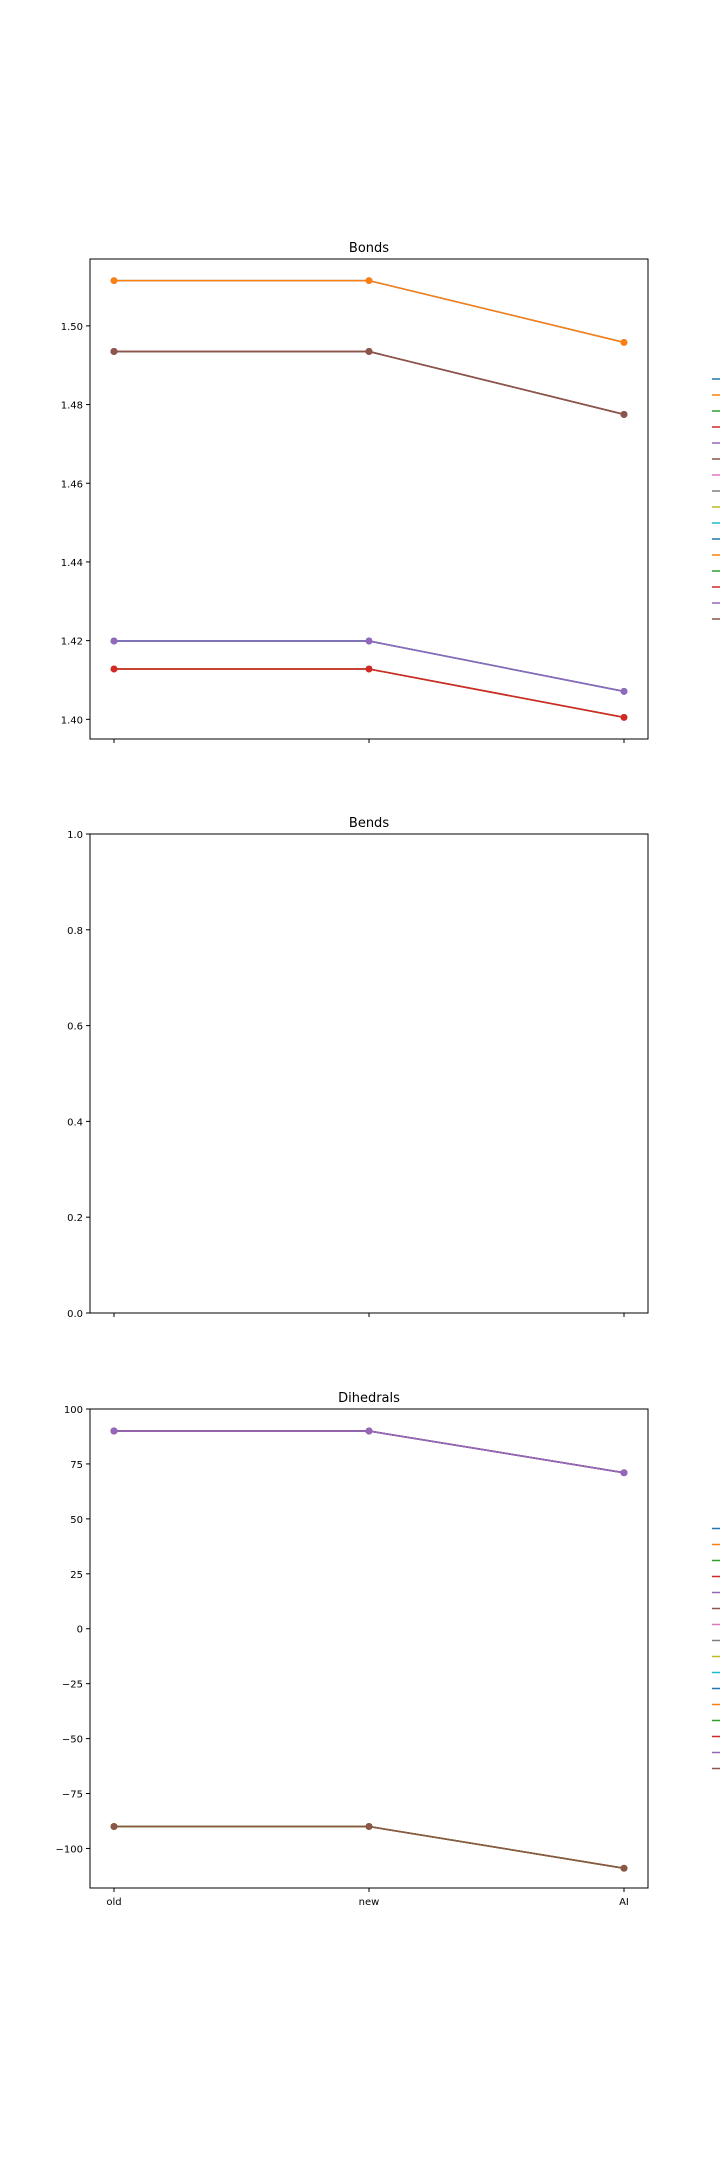 This screenshot has width=720, height=2160. What do you see at coordinates (72, 720) in the screenshot?
I see `y-tick-label: 1.40` at bounding box center [72, 720].